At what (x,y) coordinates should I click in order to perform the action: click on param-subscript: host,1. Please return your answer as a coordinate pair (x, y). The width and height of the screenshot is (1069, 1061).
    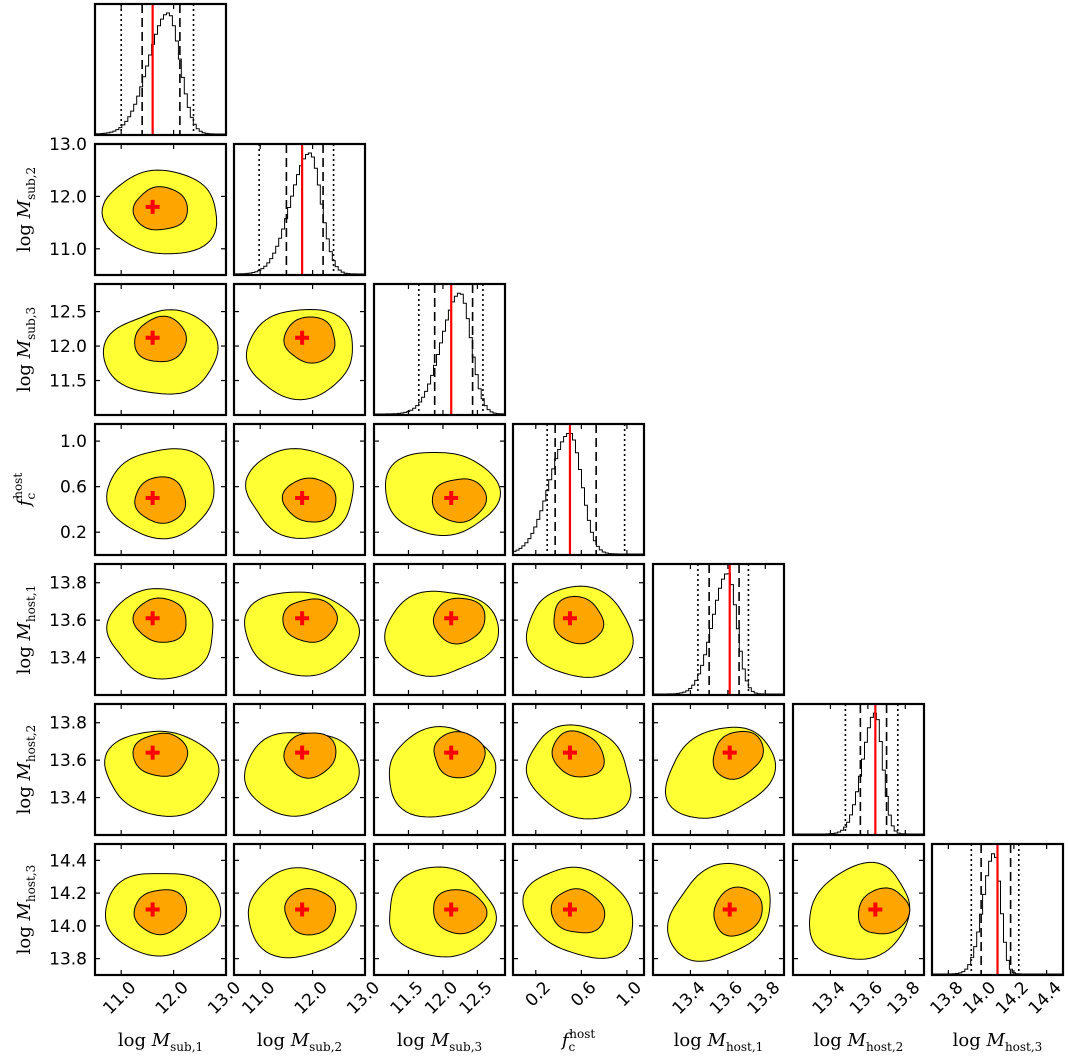
    Looking at the image, I should click on (744, 1047).